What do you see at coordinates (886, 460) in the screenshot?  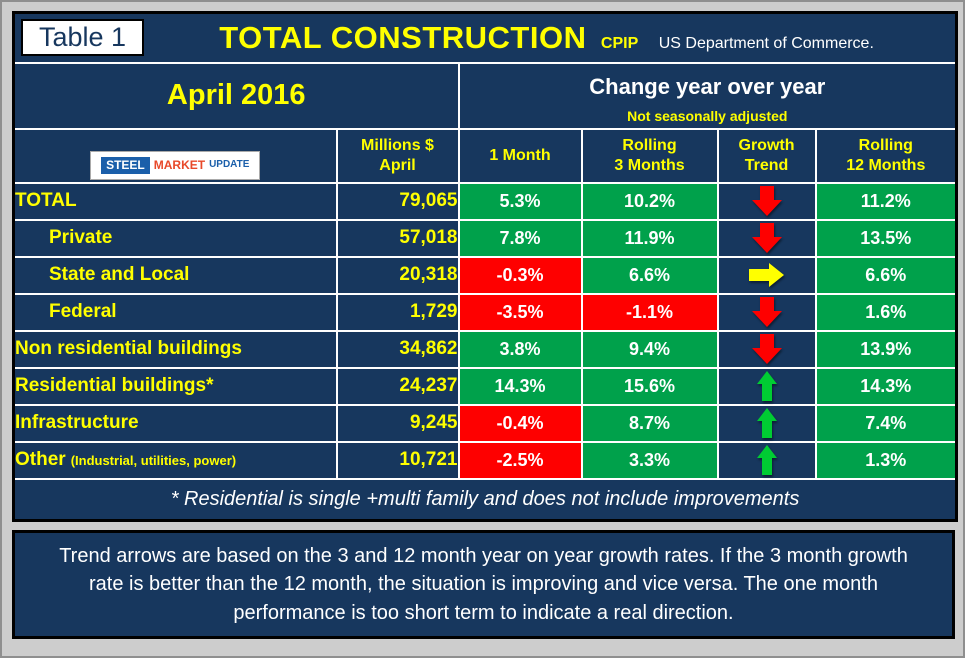 I see `pct-12months-cell: 1.3%` at bounding box center [886, 460].